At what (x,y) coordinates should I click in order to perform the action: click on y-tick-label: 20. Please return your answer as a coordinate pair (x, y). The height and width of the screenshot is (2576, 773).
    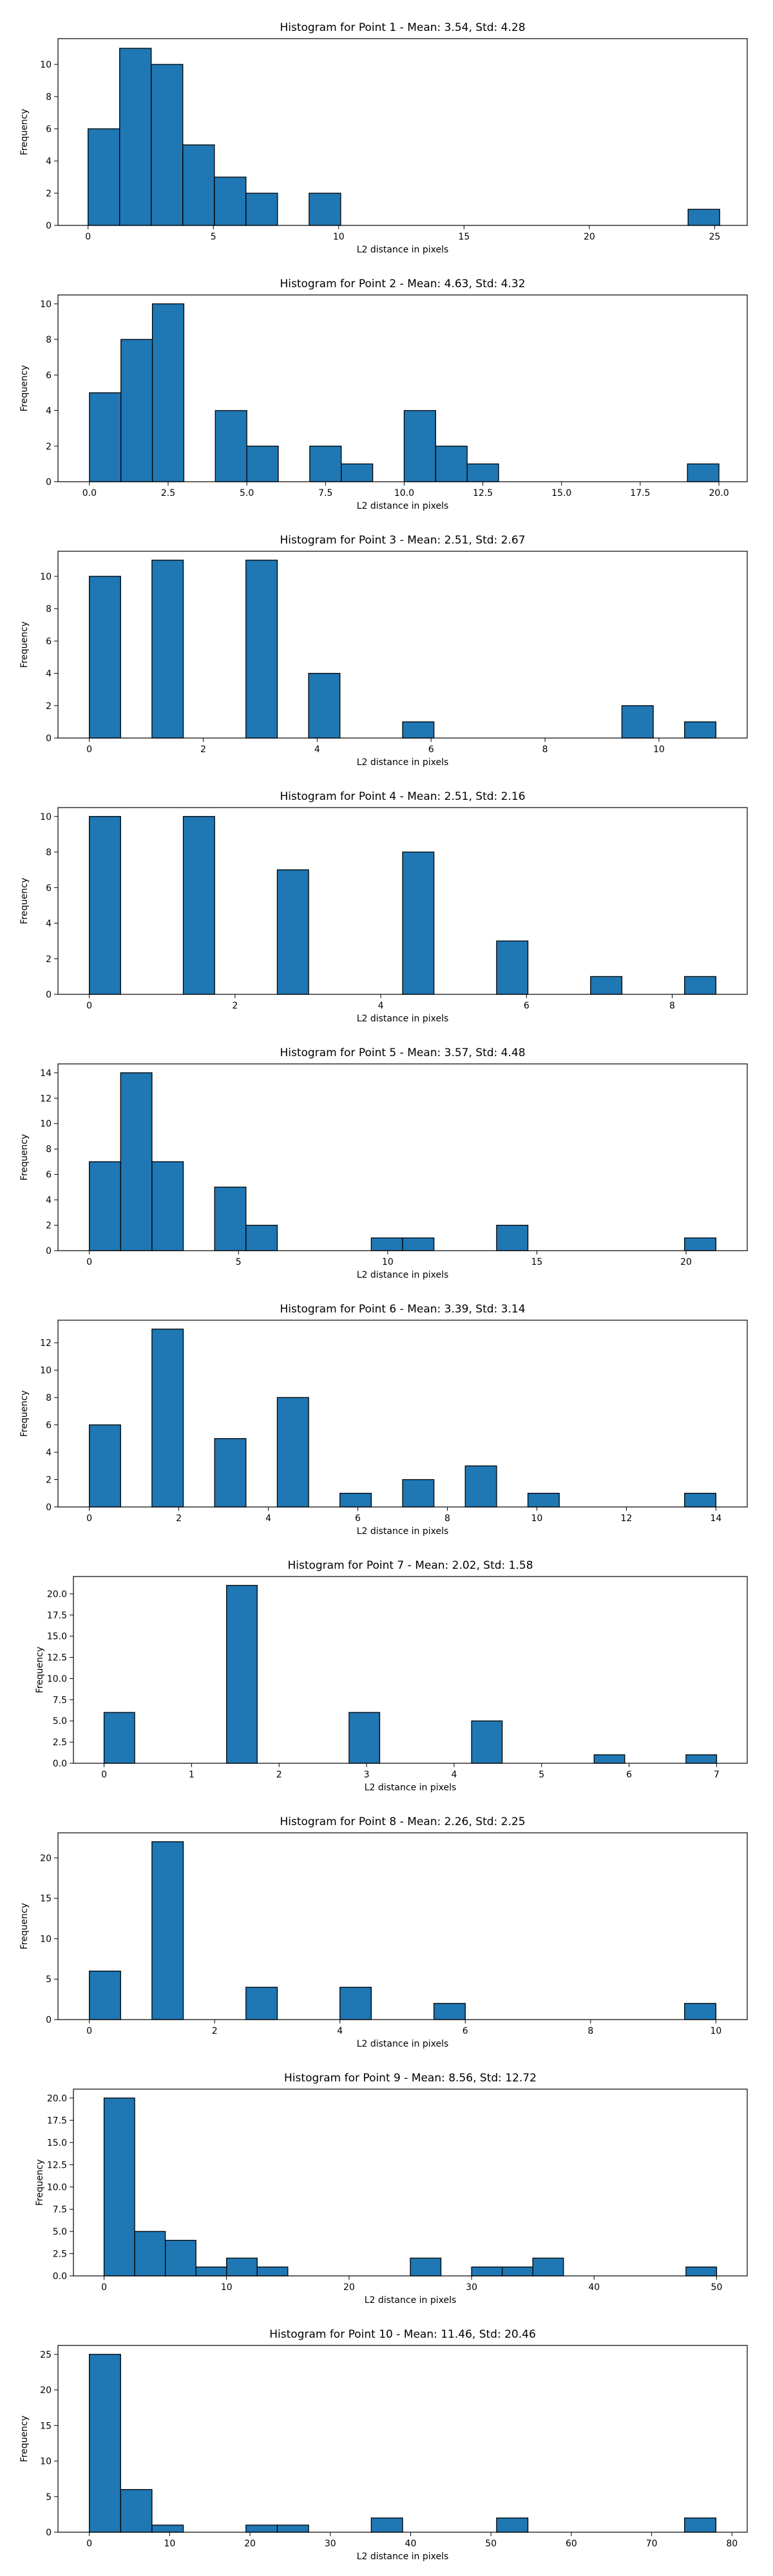
    Looking at the image, I should click on (46, 2390).